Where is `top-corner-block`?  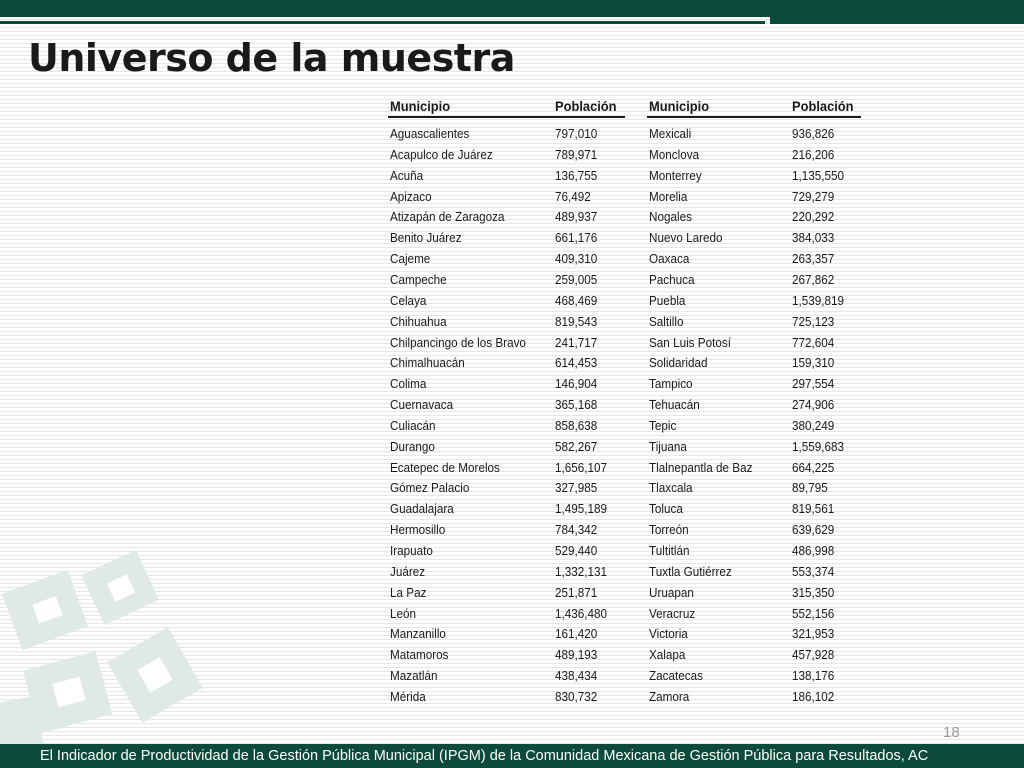 top-corner-block is located at coordinates (897, 20).